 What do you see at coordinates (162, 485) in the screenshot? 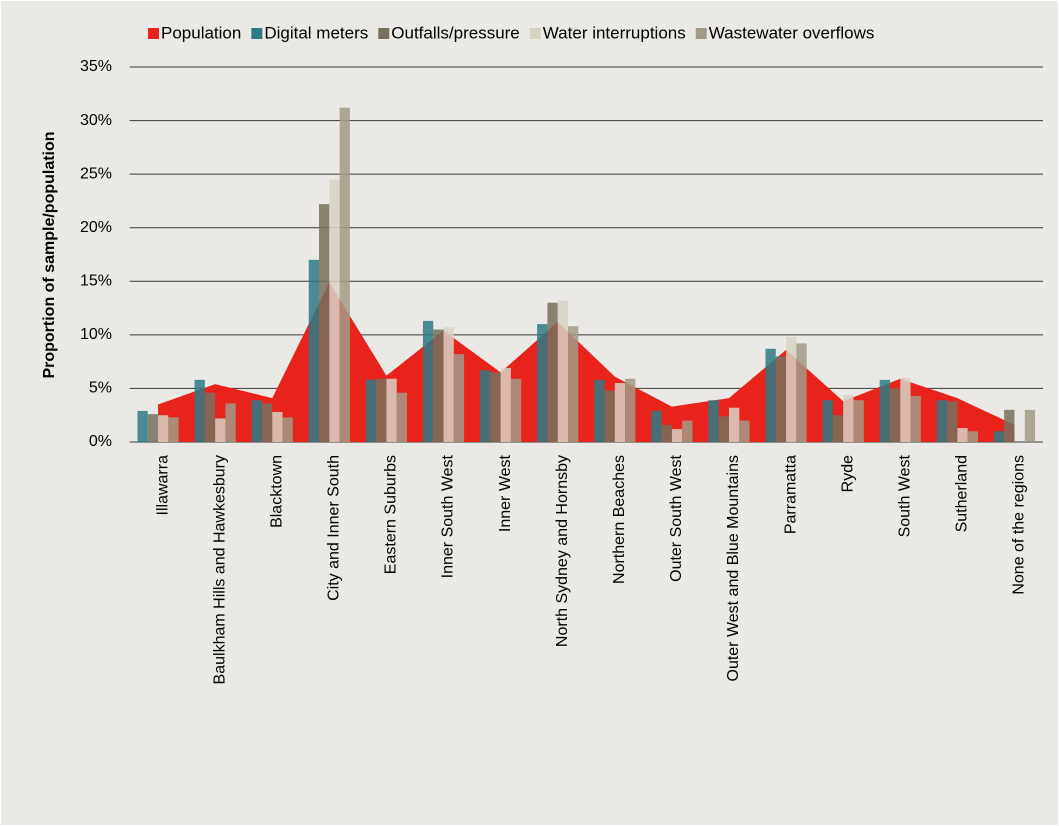
I see `x-tick-label: Illawarra` at bounding box center [162, 485].